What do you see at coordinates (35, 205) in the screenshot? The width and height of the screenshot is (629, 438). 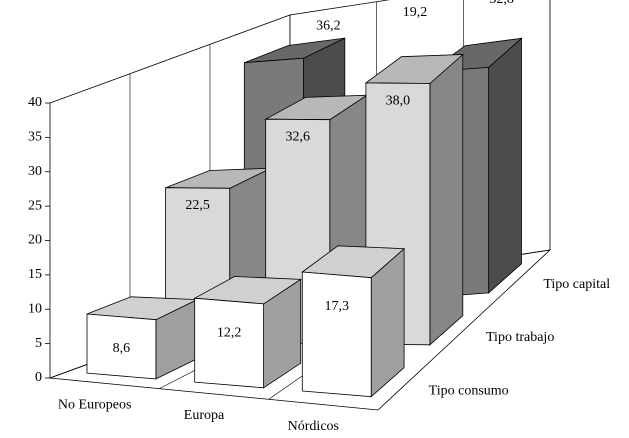 I see `y-tick-label: 25` at bounding box center [35, 205].